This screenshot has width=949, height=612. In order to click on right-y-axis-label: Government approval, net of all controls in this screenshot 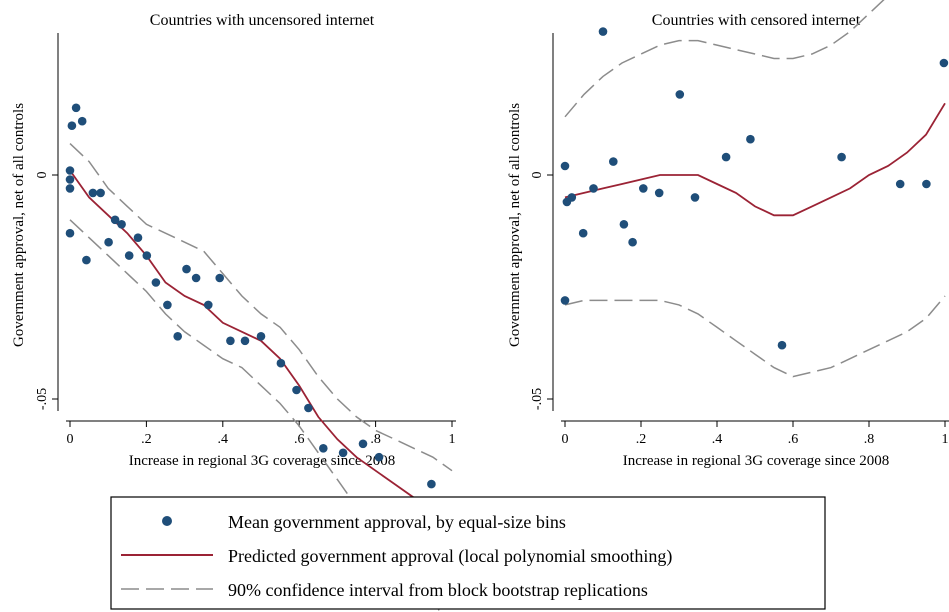, I will do `click(515, 225)`.